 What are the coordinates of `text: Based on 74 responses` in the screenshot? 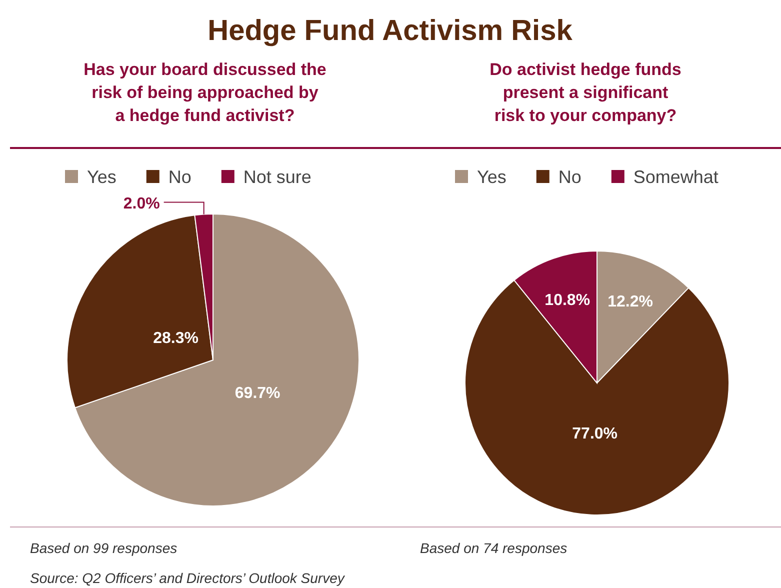 It's located at (494, 548).